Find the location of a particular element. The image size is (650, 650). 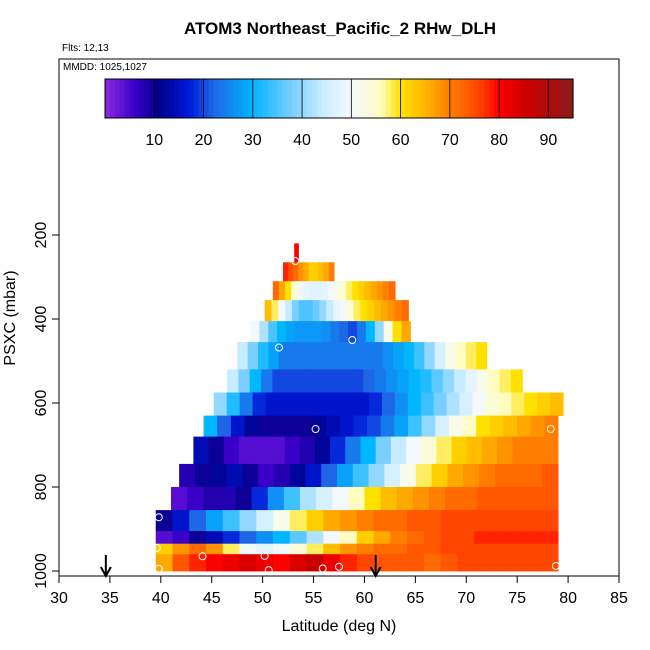

colorbar-tick-label: 80 is located at coordinates (499, 140).